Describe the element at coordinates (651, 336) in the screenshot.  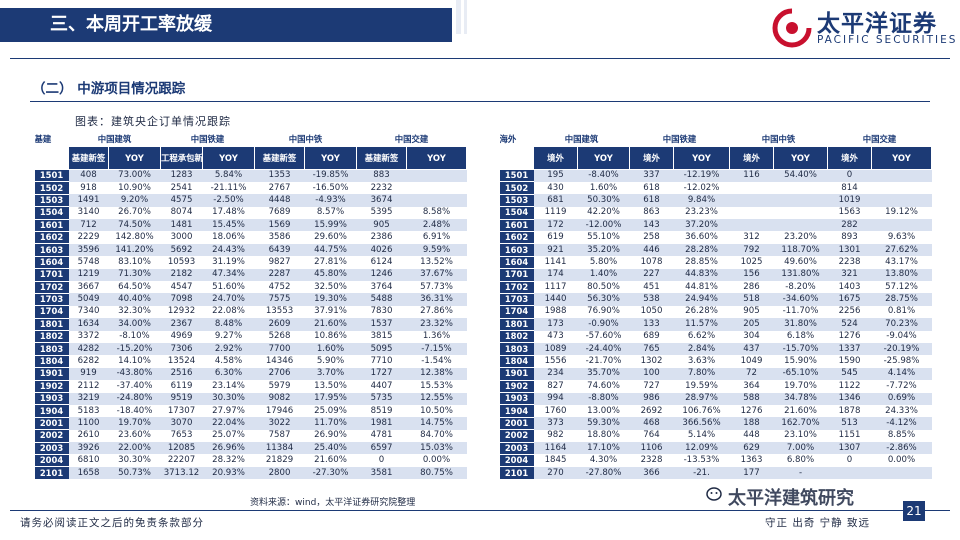
I see `value-cell: 689` at that location.